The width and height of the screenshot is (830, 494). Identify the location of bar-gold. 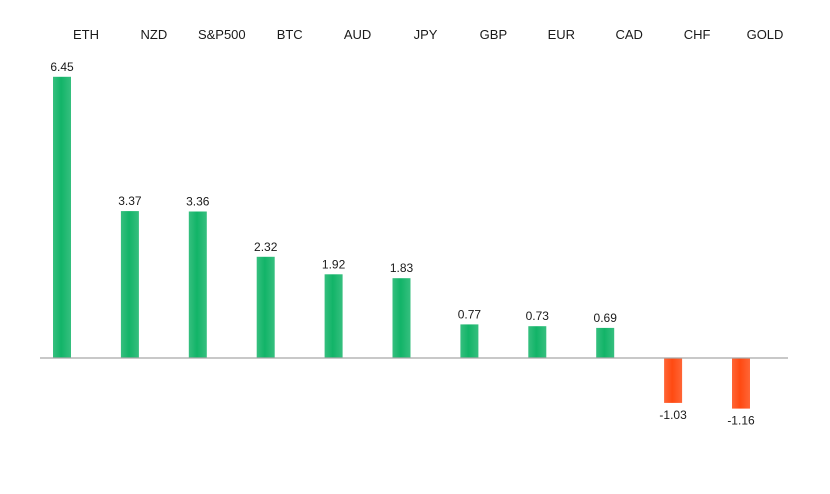
(741, 383).